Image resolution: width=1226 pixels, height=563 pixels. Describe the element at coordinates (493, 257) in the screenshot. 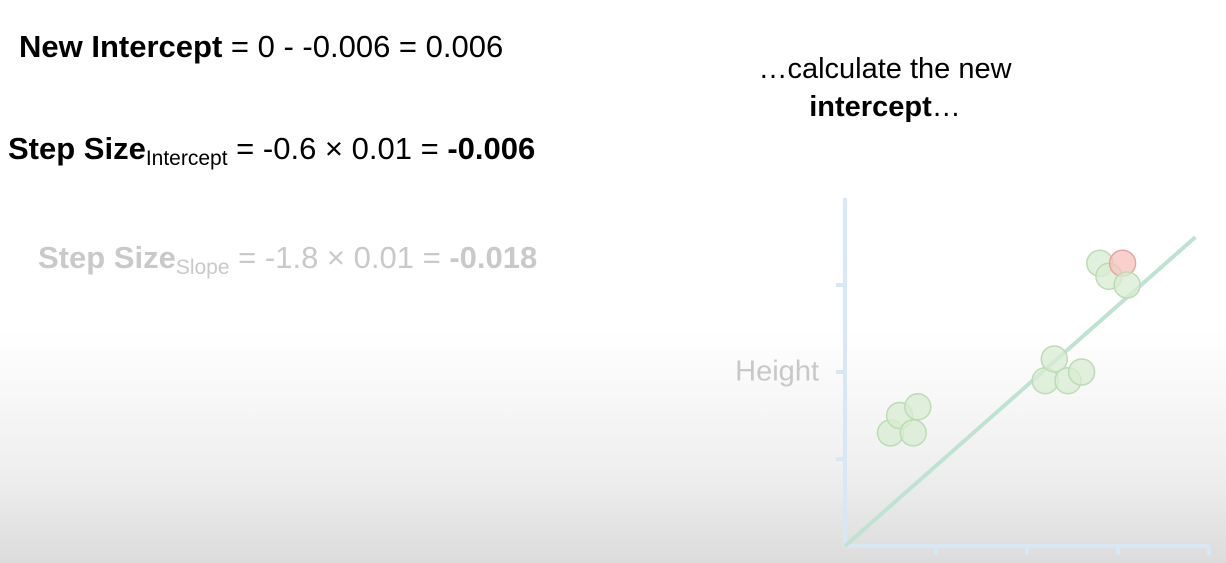

I see `step-size-slope-result: -0.018` at that location.